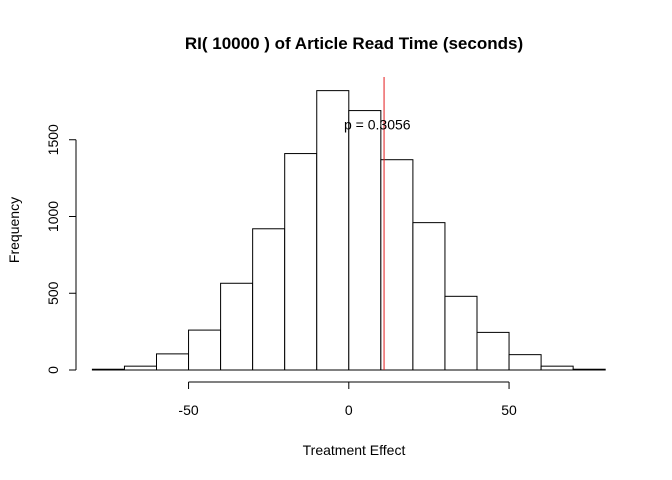 This screenshot has width=672, height=480. Describe the element at coordinates (509, 410) in the screenshot. I see `x-tick-label: 50` at that location.